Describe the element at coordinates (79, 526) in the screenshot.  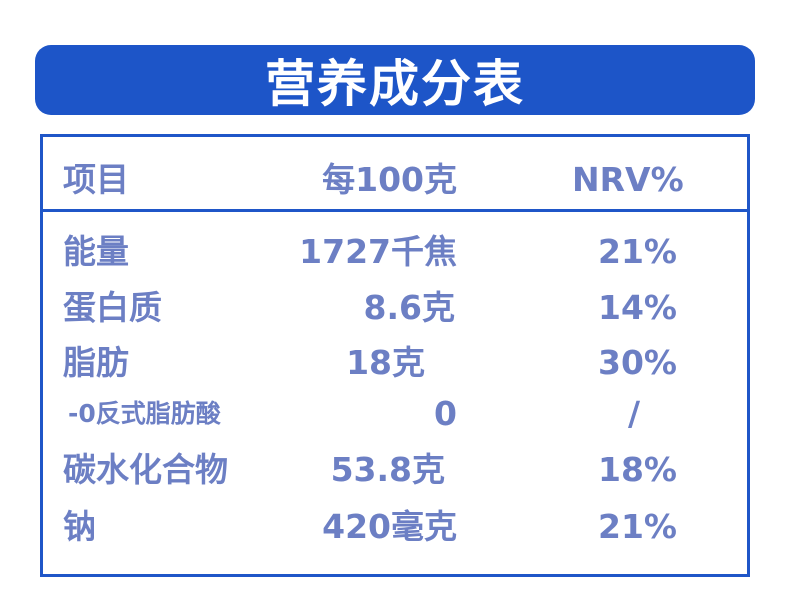
I see `row-label: 钠` at that location.